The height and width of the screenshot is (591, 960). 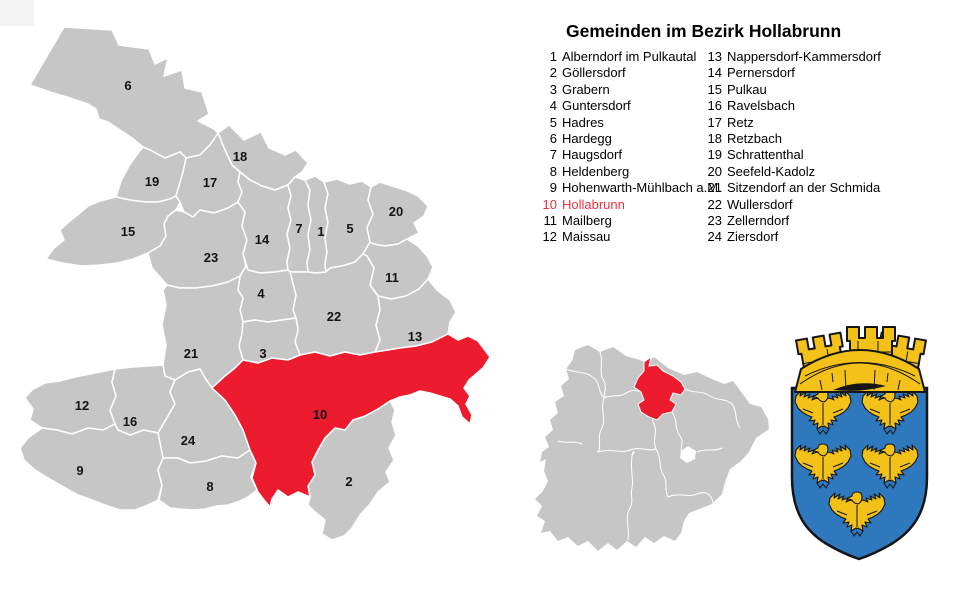 I want to click on legend-item-name: Hollabrunn, so click(x=593, y=204).